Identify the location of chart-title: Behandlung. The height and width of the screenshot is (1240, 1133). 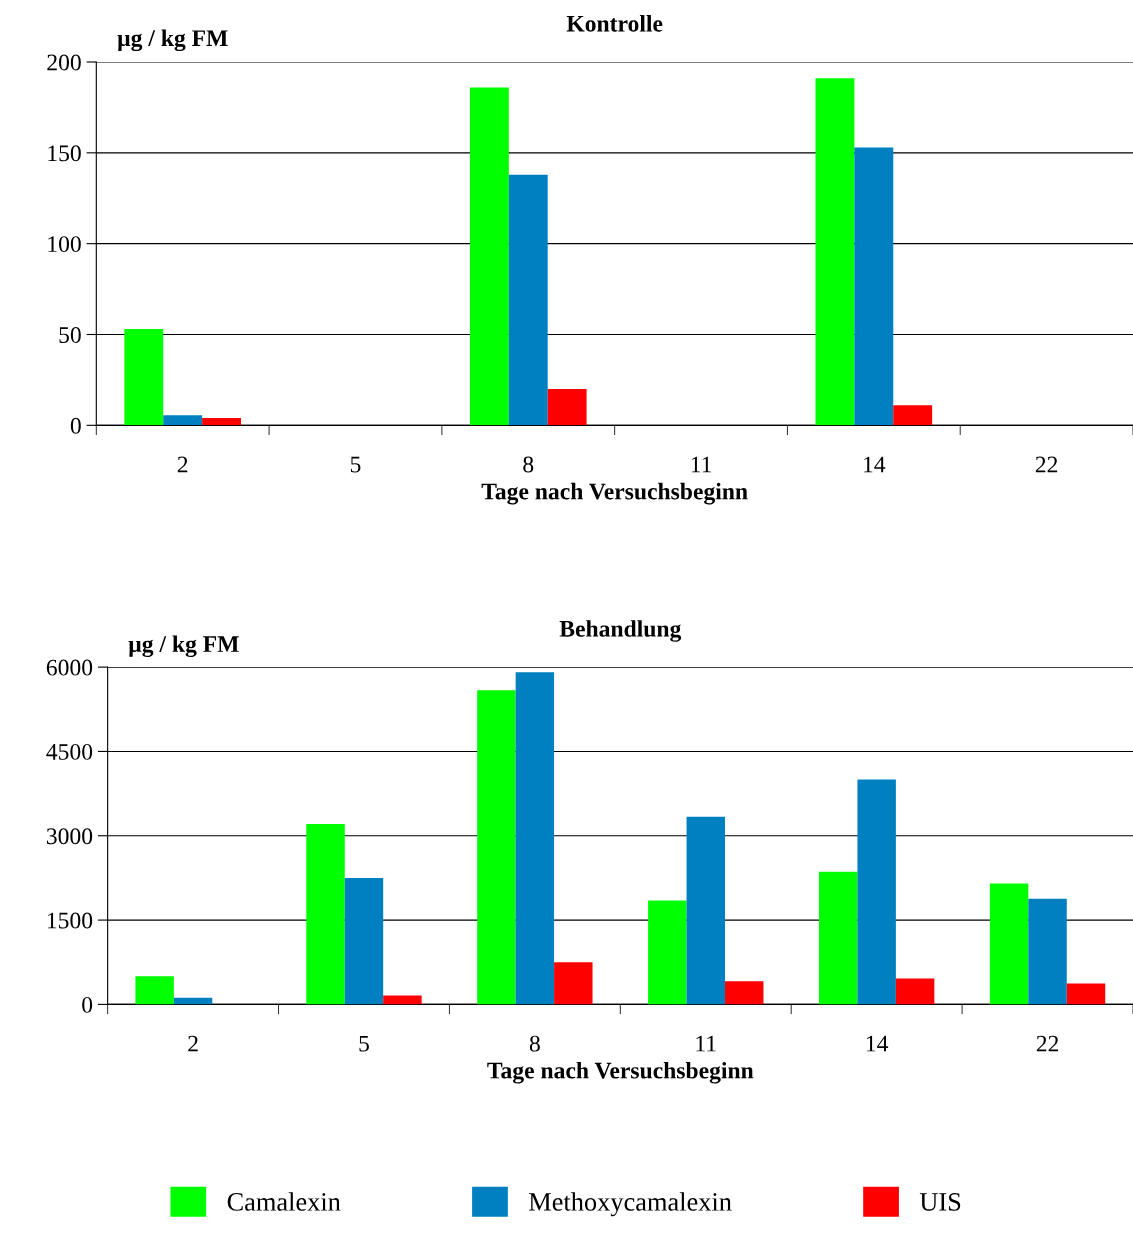
(620, 631).